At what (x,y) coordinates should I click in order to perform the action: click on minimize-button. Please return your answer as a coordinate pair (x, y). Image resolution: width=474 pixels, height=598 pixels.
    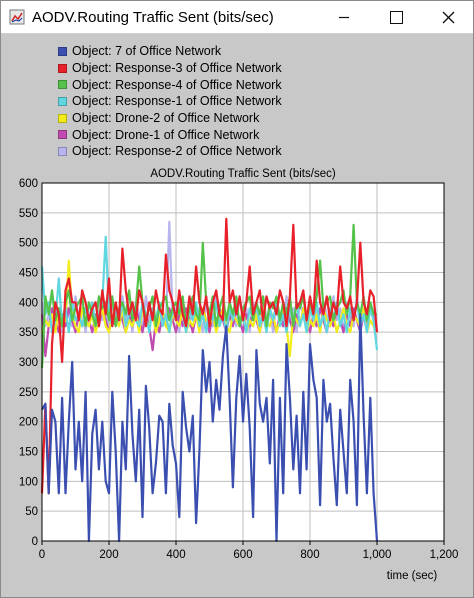
    Looking at the image, I should click on (344, 17).